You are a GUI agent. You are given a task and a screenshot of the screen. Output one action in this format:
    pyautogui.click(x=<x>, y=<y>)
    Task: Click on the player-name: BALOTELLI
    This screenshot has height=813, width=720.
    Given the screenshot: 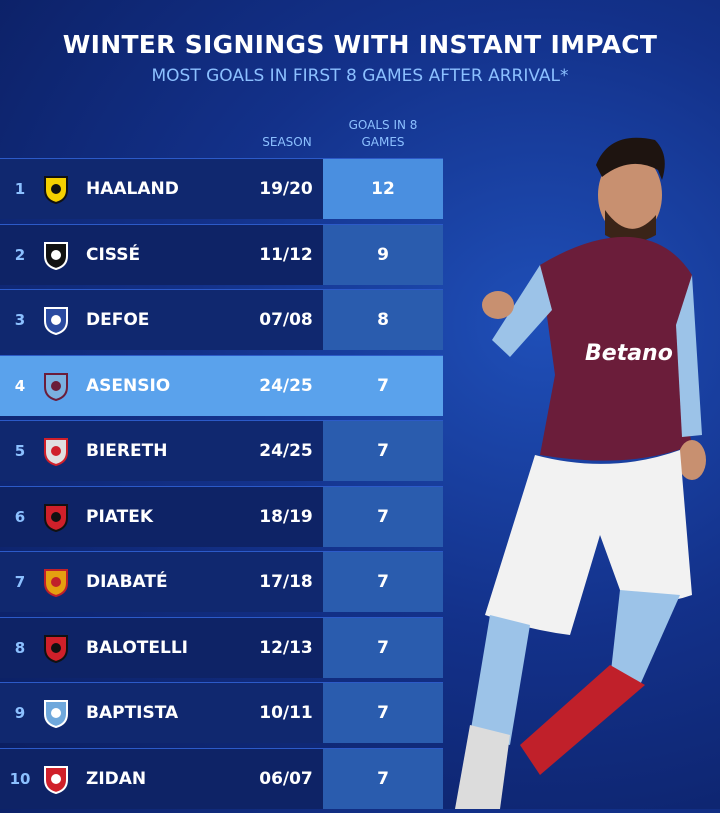 What is the action you would take?
    pyautogui.click(x=137, y=647)
    